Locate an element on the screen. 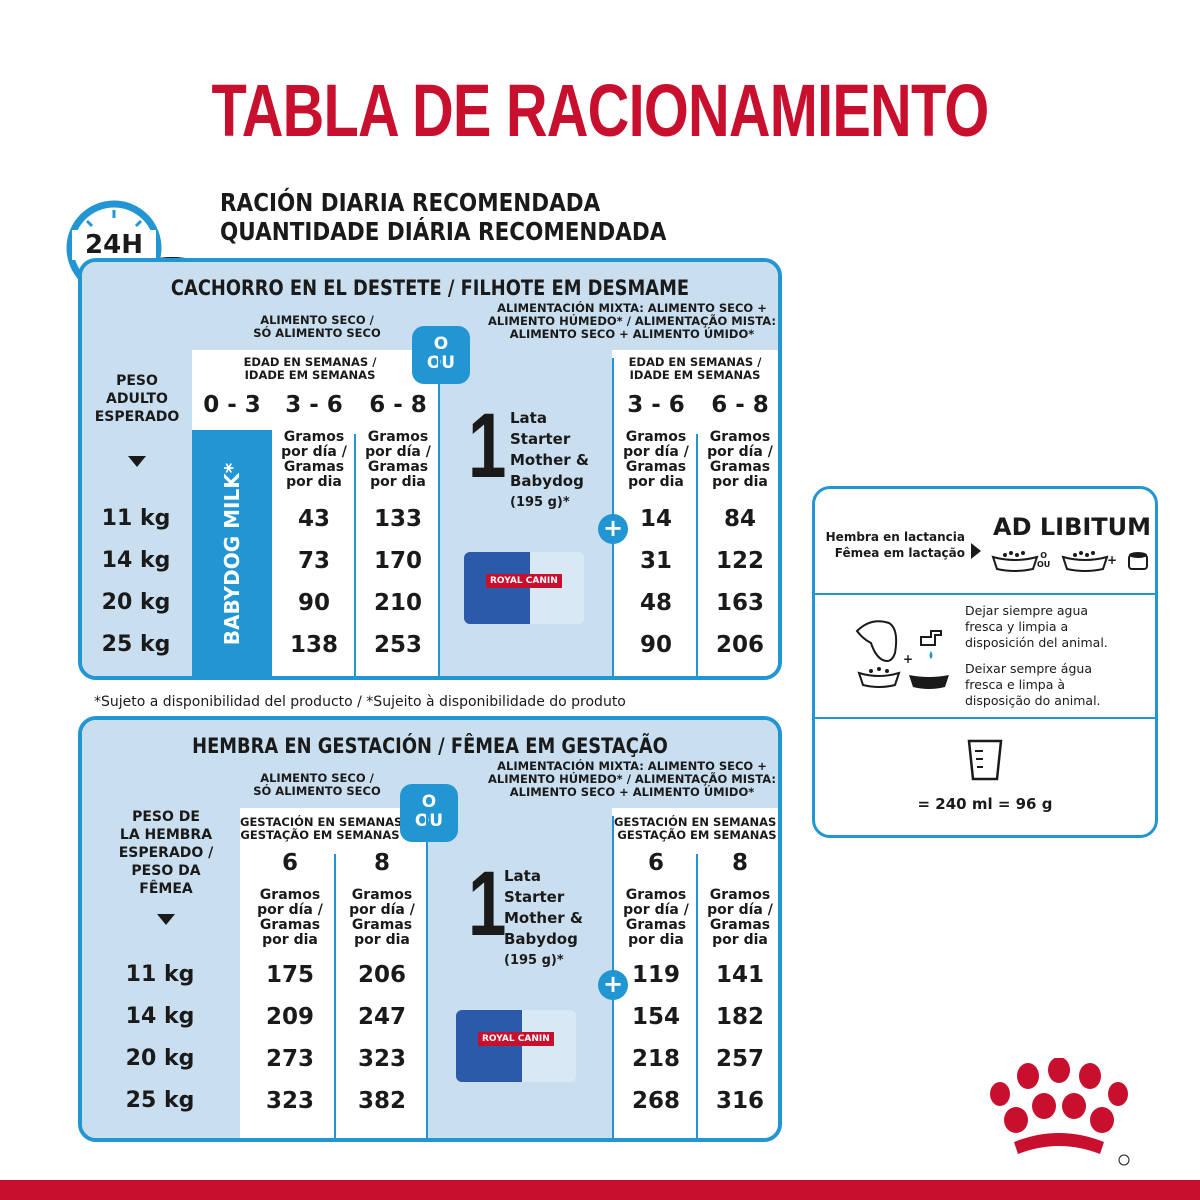 The image size is (1200, 1200). measure-label: = 240 ml = 96 g is located at coordinates (985, 804).